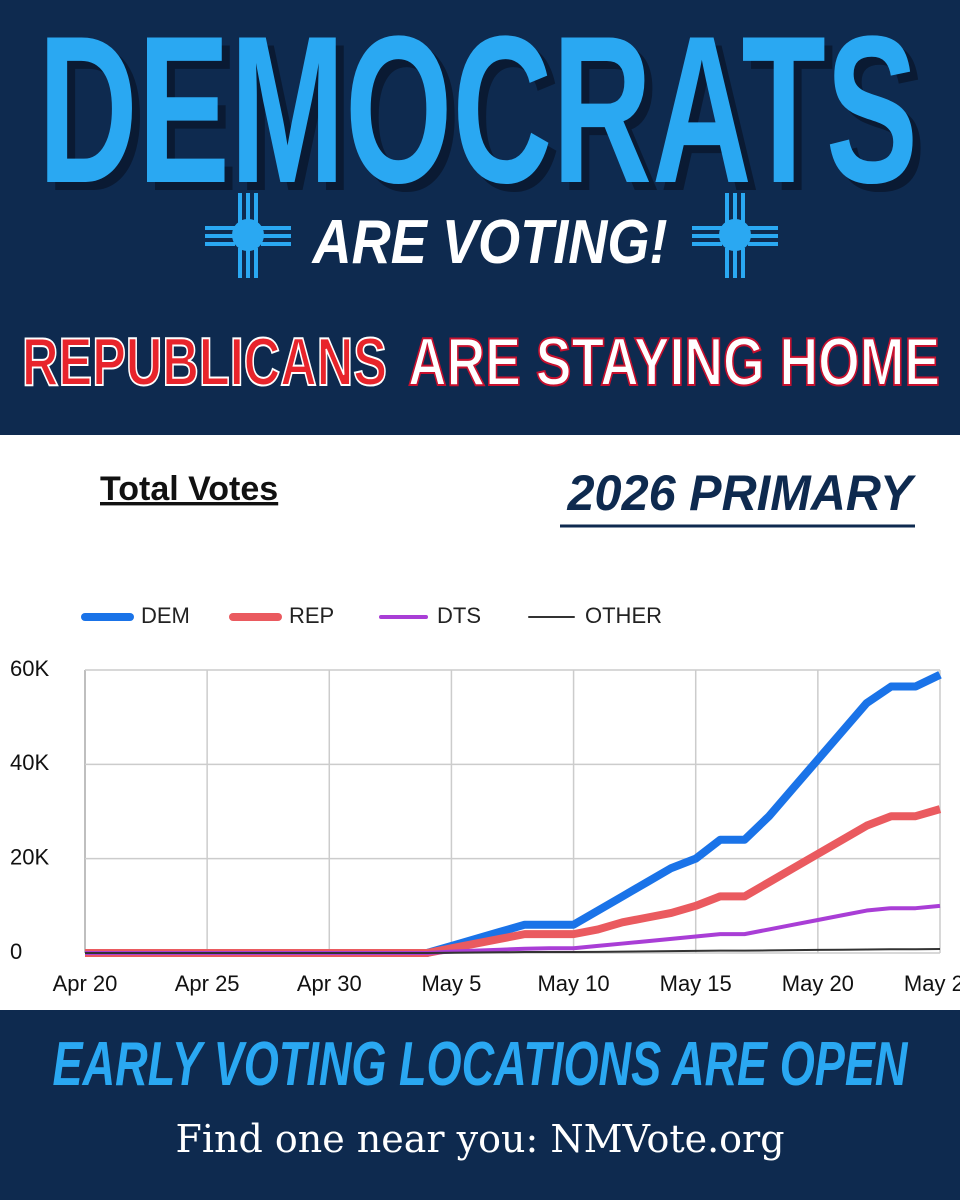 The image size is (960, 1200). Describe the element at coordinates (742, 493) in the screenshot. I see `chart-subtitle: 2026 PRIMARY` at that location.